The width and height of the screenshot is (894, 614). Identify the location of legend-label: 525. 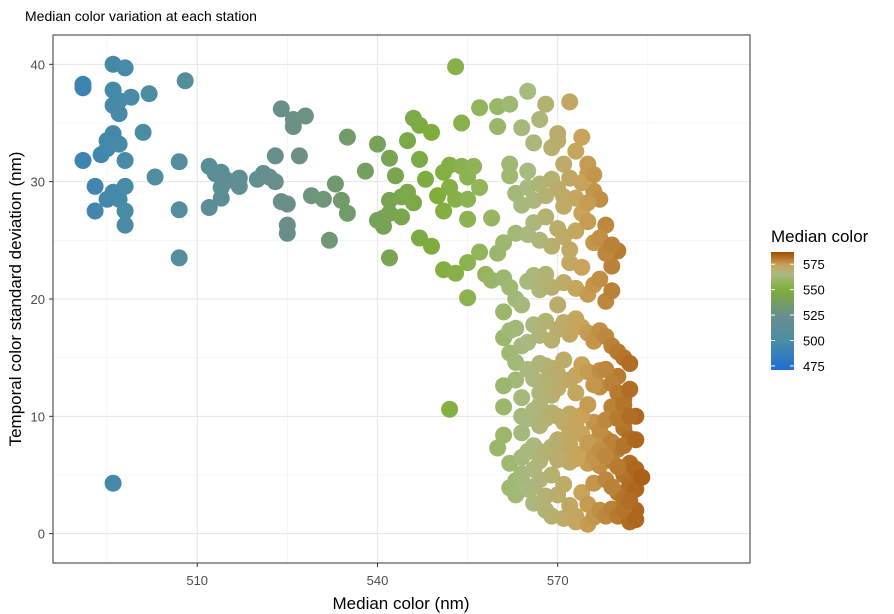
(814, 315).